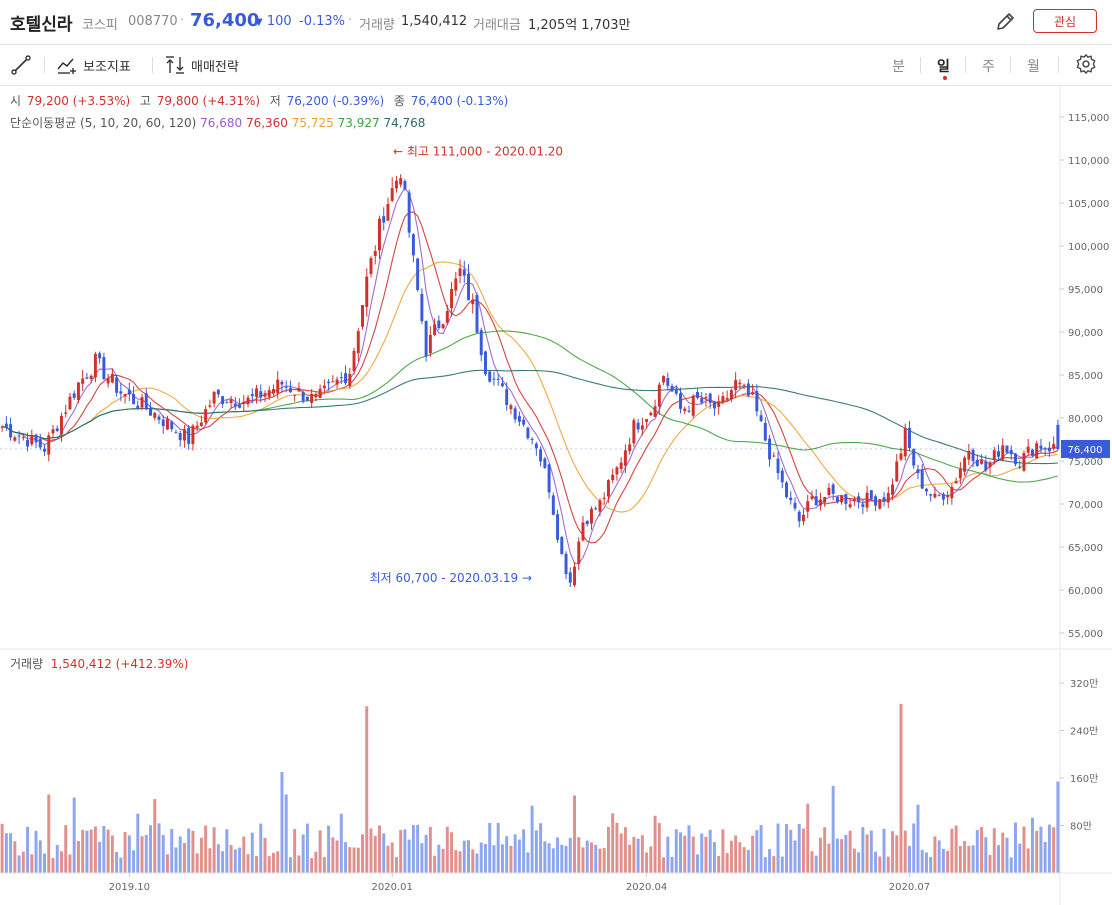 This screenshot has height=905, width=1112. I want to click on pencil-icon, so click(1005, 22).